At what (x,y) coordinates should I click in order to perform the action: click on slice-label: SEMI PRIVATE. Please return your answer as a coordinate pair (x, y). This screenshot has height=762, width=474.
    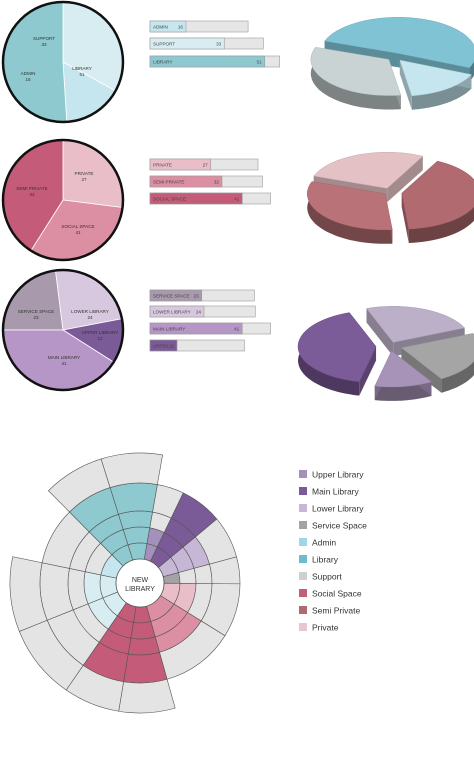
    Looking at the image, I should click on (31, 188).